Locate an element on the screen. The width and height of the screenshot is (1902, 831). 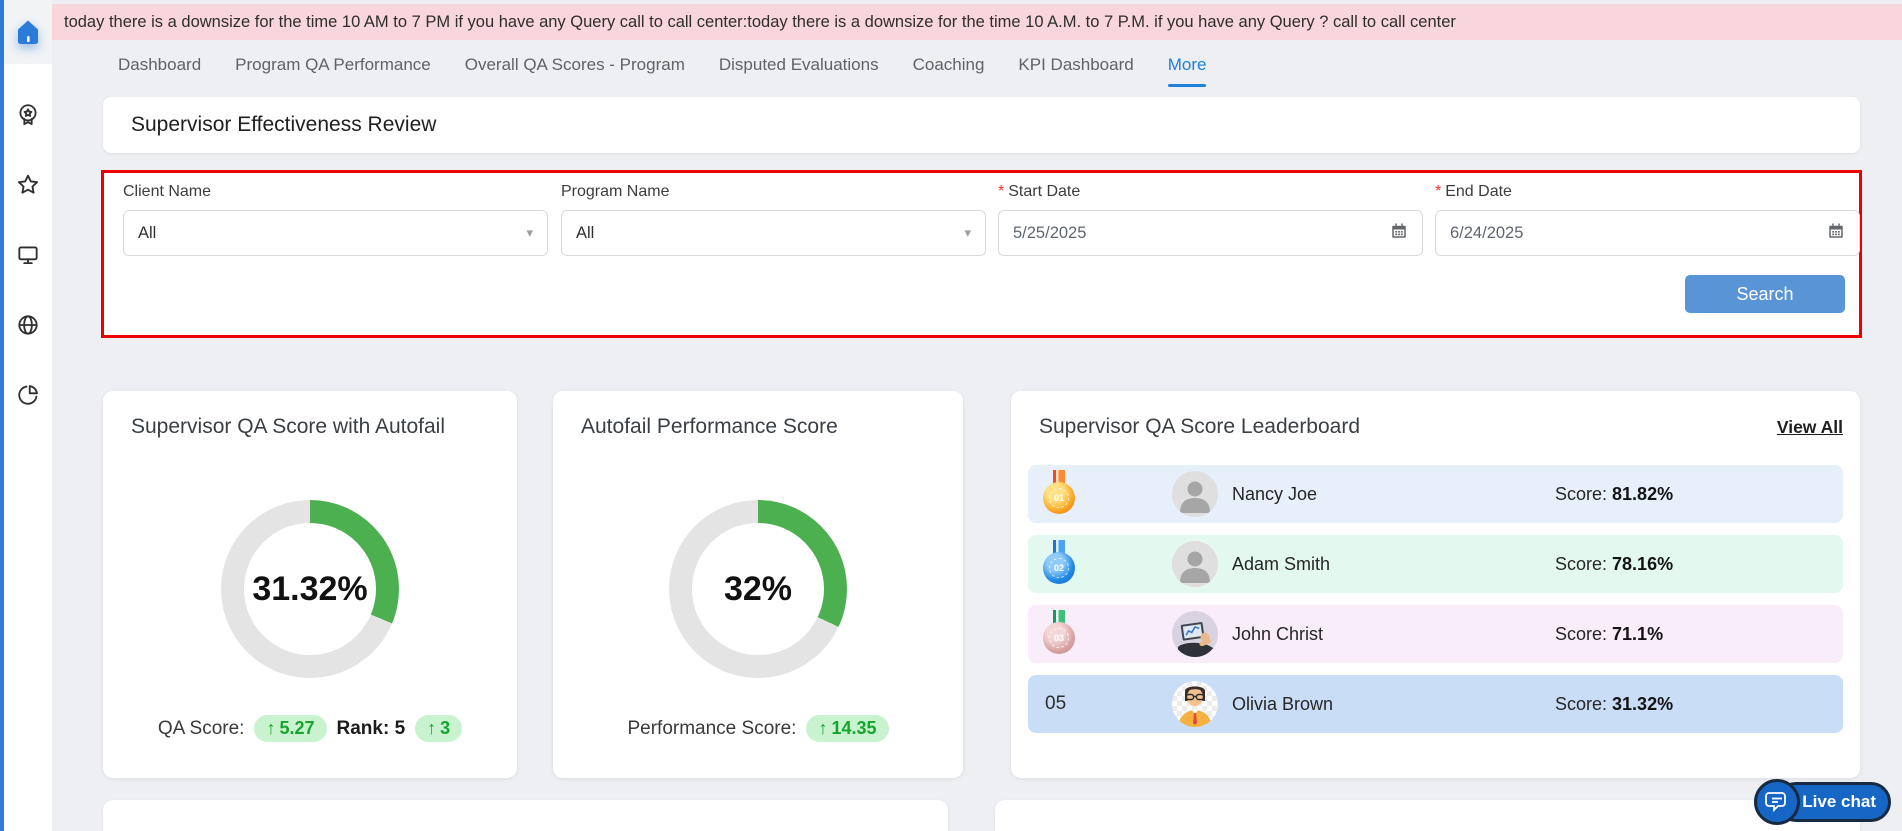
filter-client-name: Client Name All ▾ is located at coordinates (335, 219).